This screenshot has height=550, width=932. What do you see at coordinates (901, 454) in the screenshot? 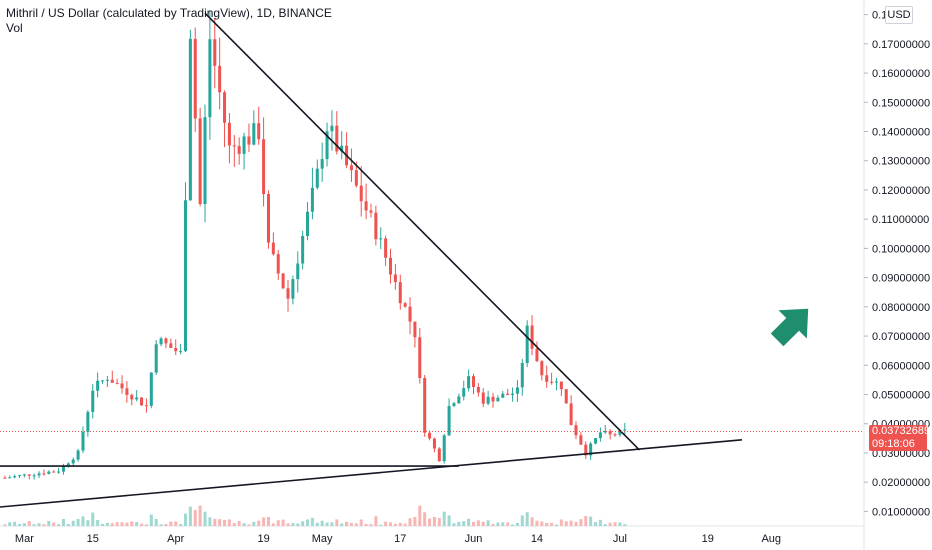
I see `y-tick-label: 0.03000000` at bounding box center [901, 454].